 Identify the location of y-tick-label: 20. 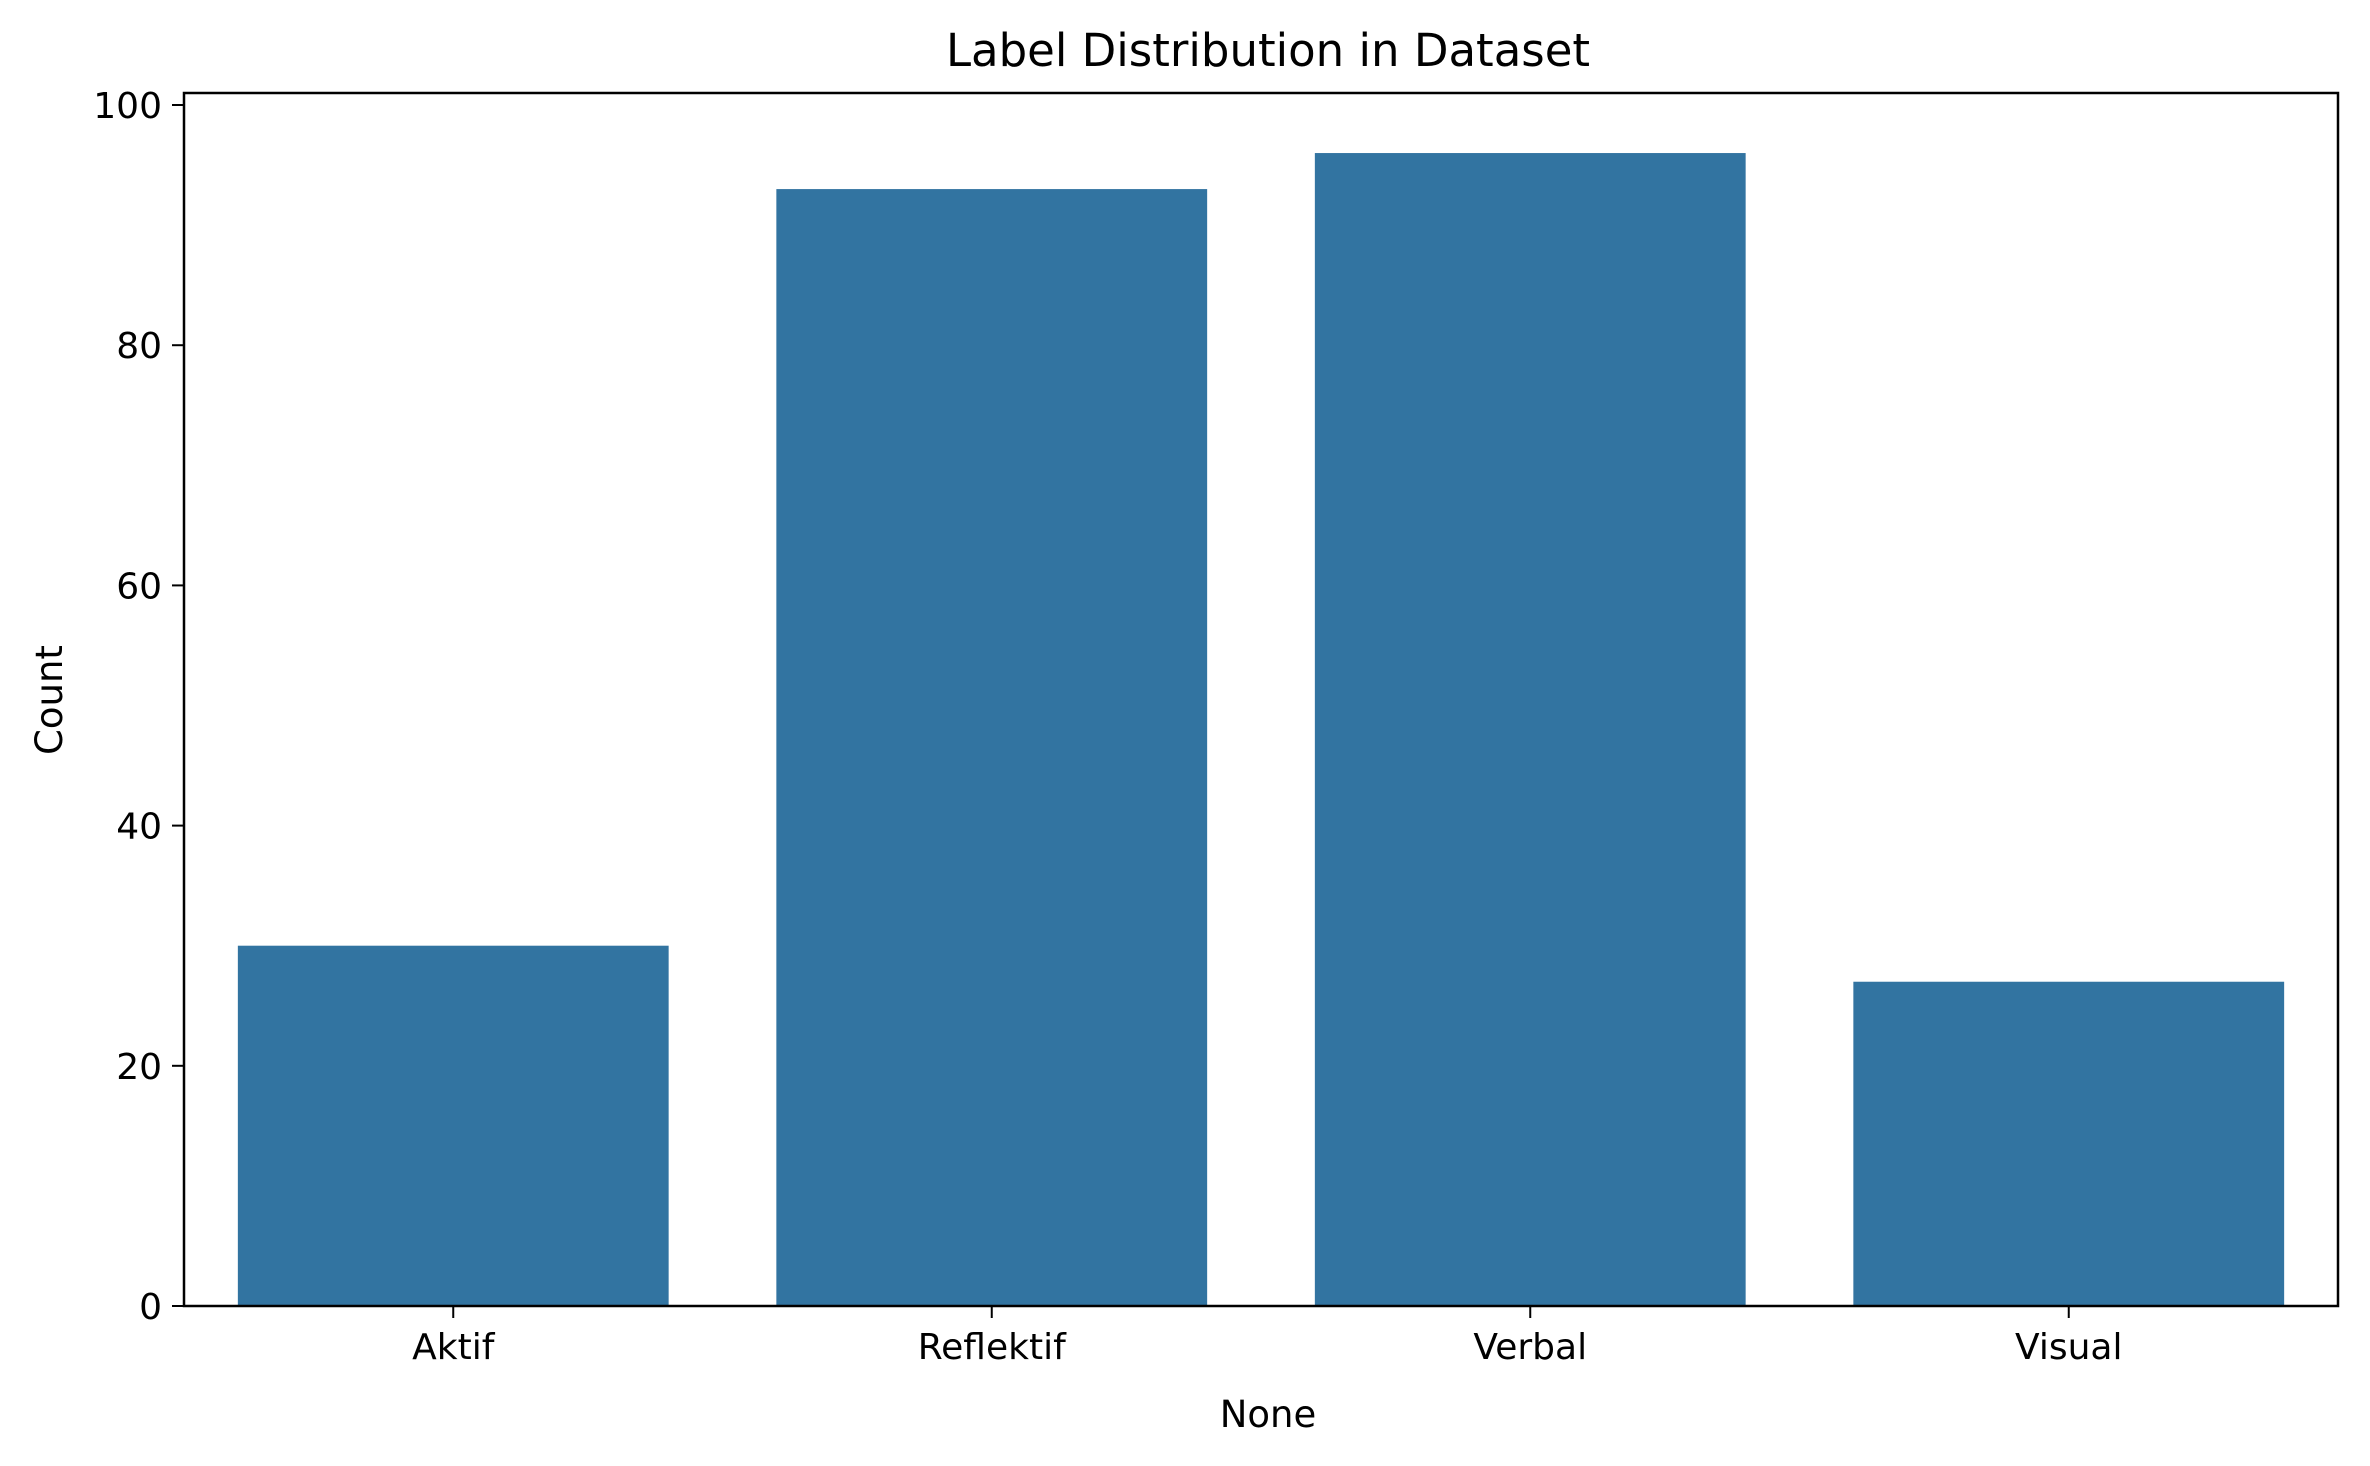
(139, 1067).